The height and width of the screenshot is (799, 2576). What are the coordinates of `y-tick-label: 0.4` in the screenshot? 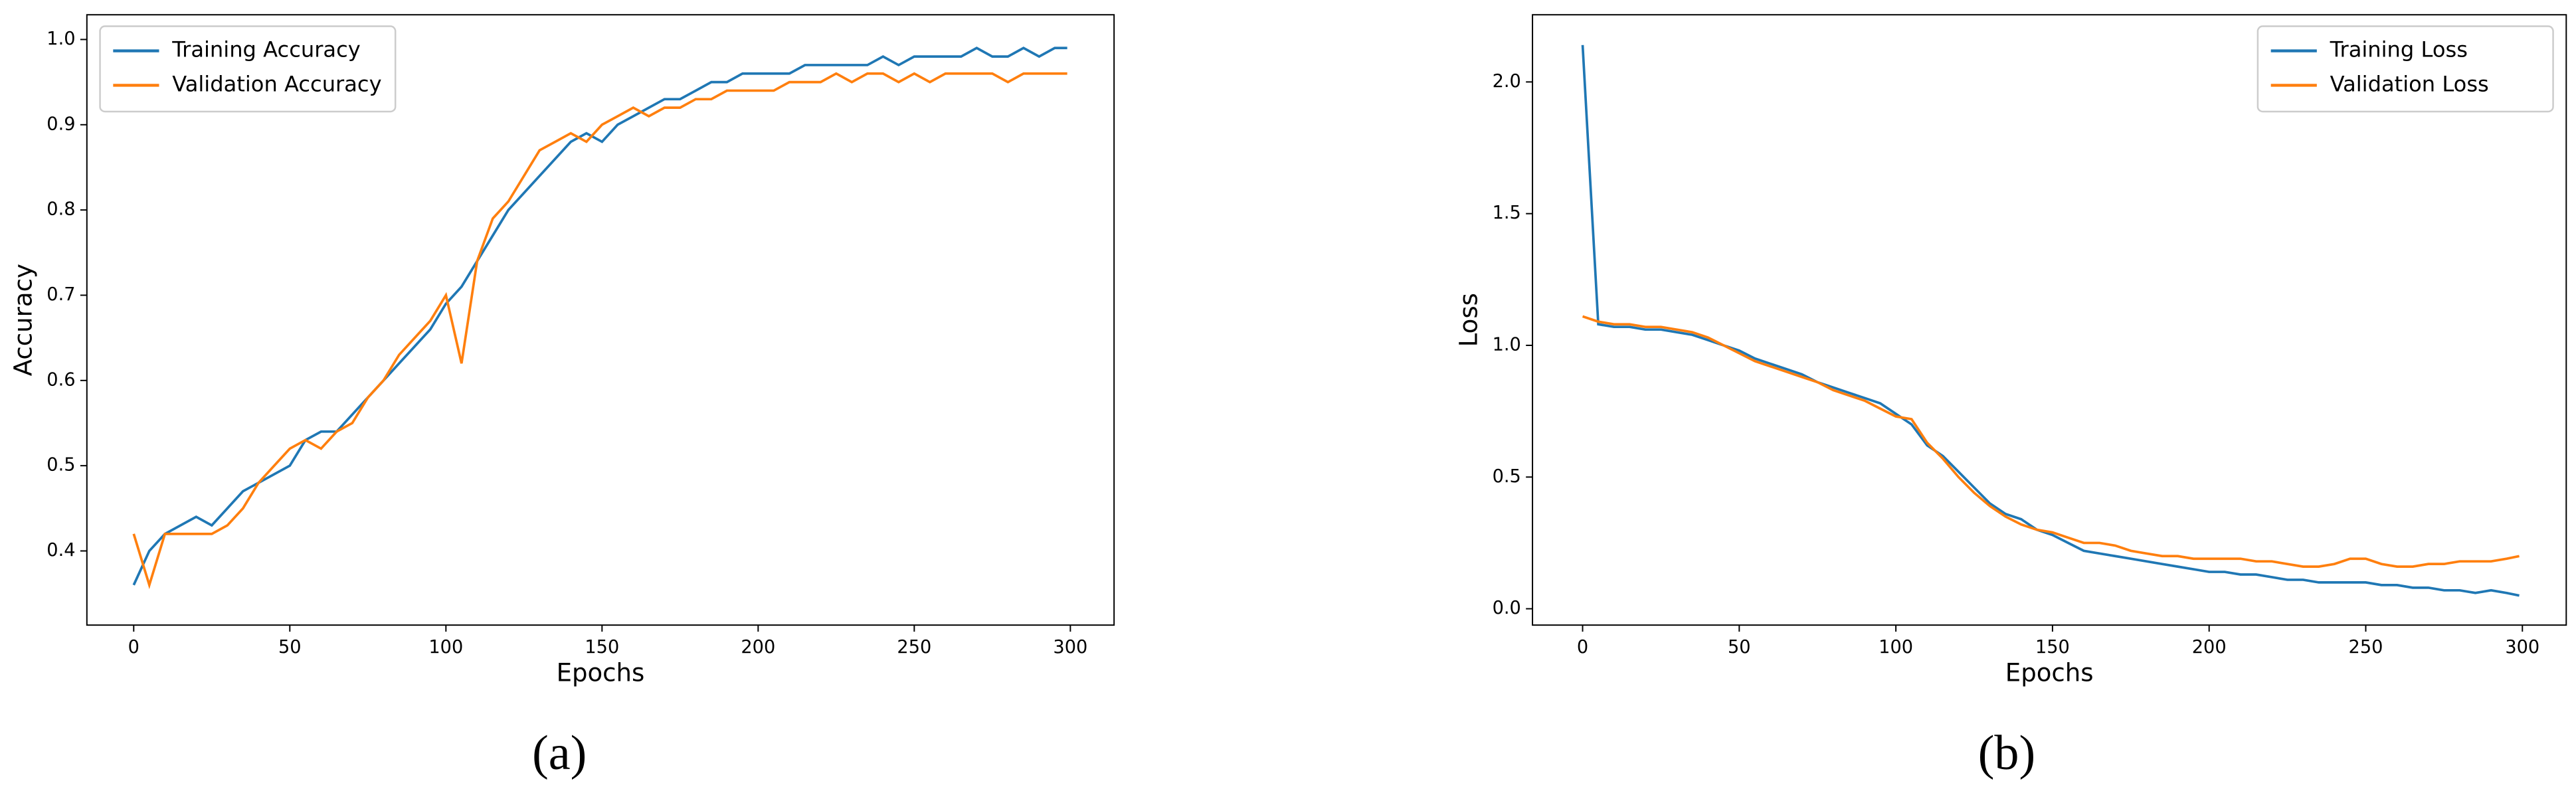 It's located at (60, 550).